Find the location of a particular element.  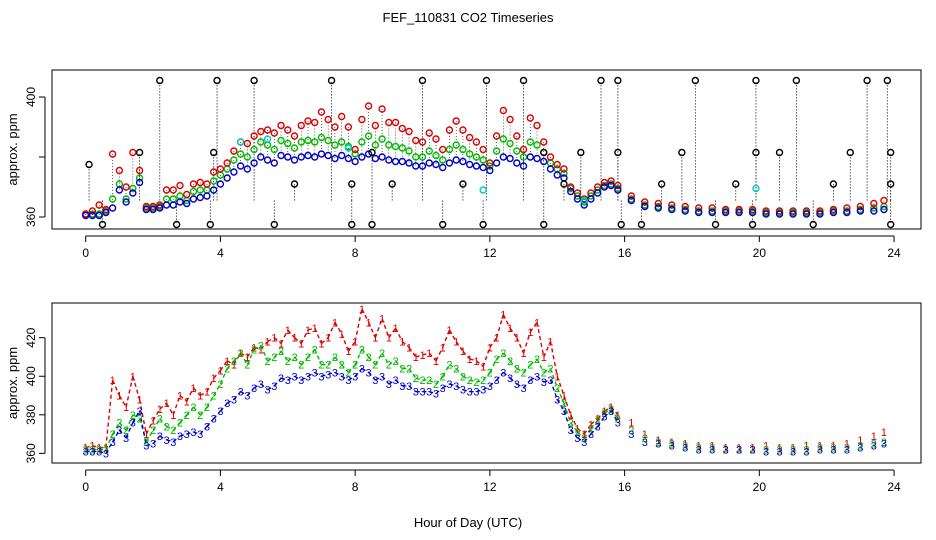

x-tick-label: 4 is located at coordinates (220, 487).